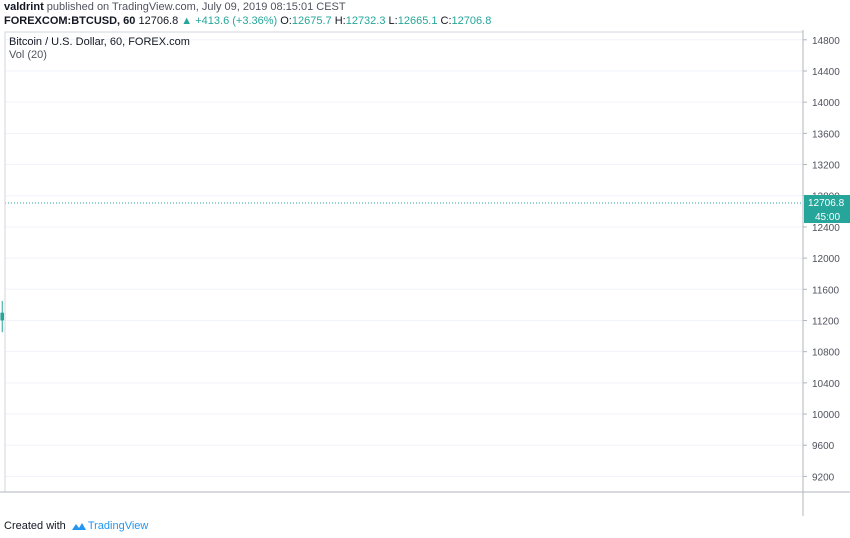 The width and height of the screenshot is (850, 538). What do you see at coordinates (393, 21) in the screenshot?
I see `low-label: L:` at bounding box center [393, 21].